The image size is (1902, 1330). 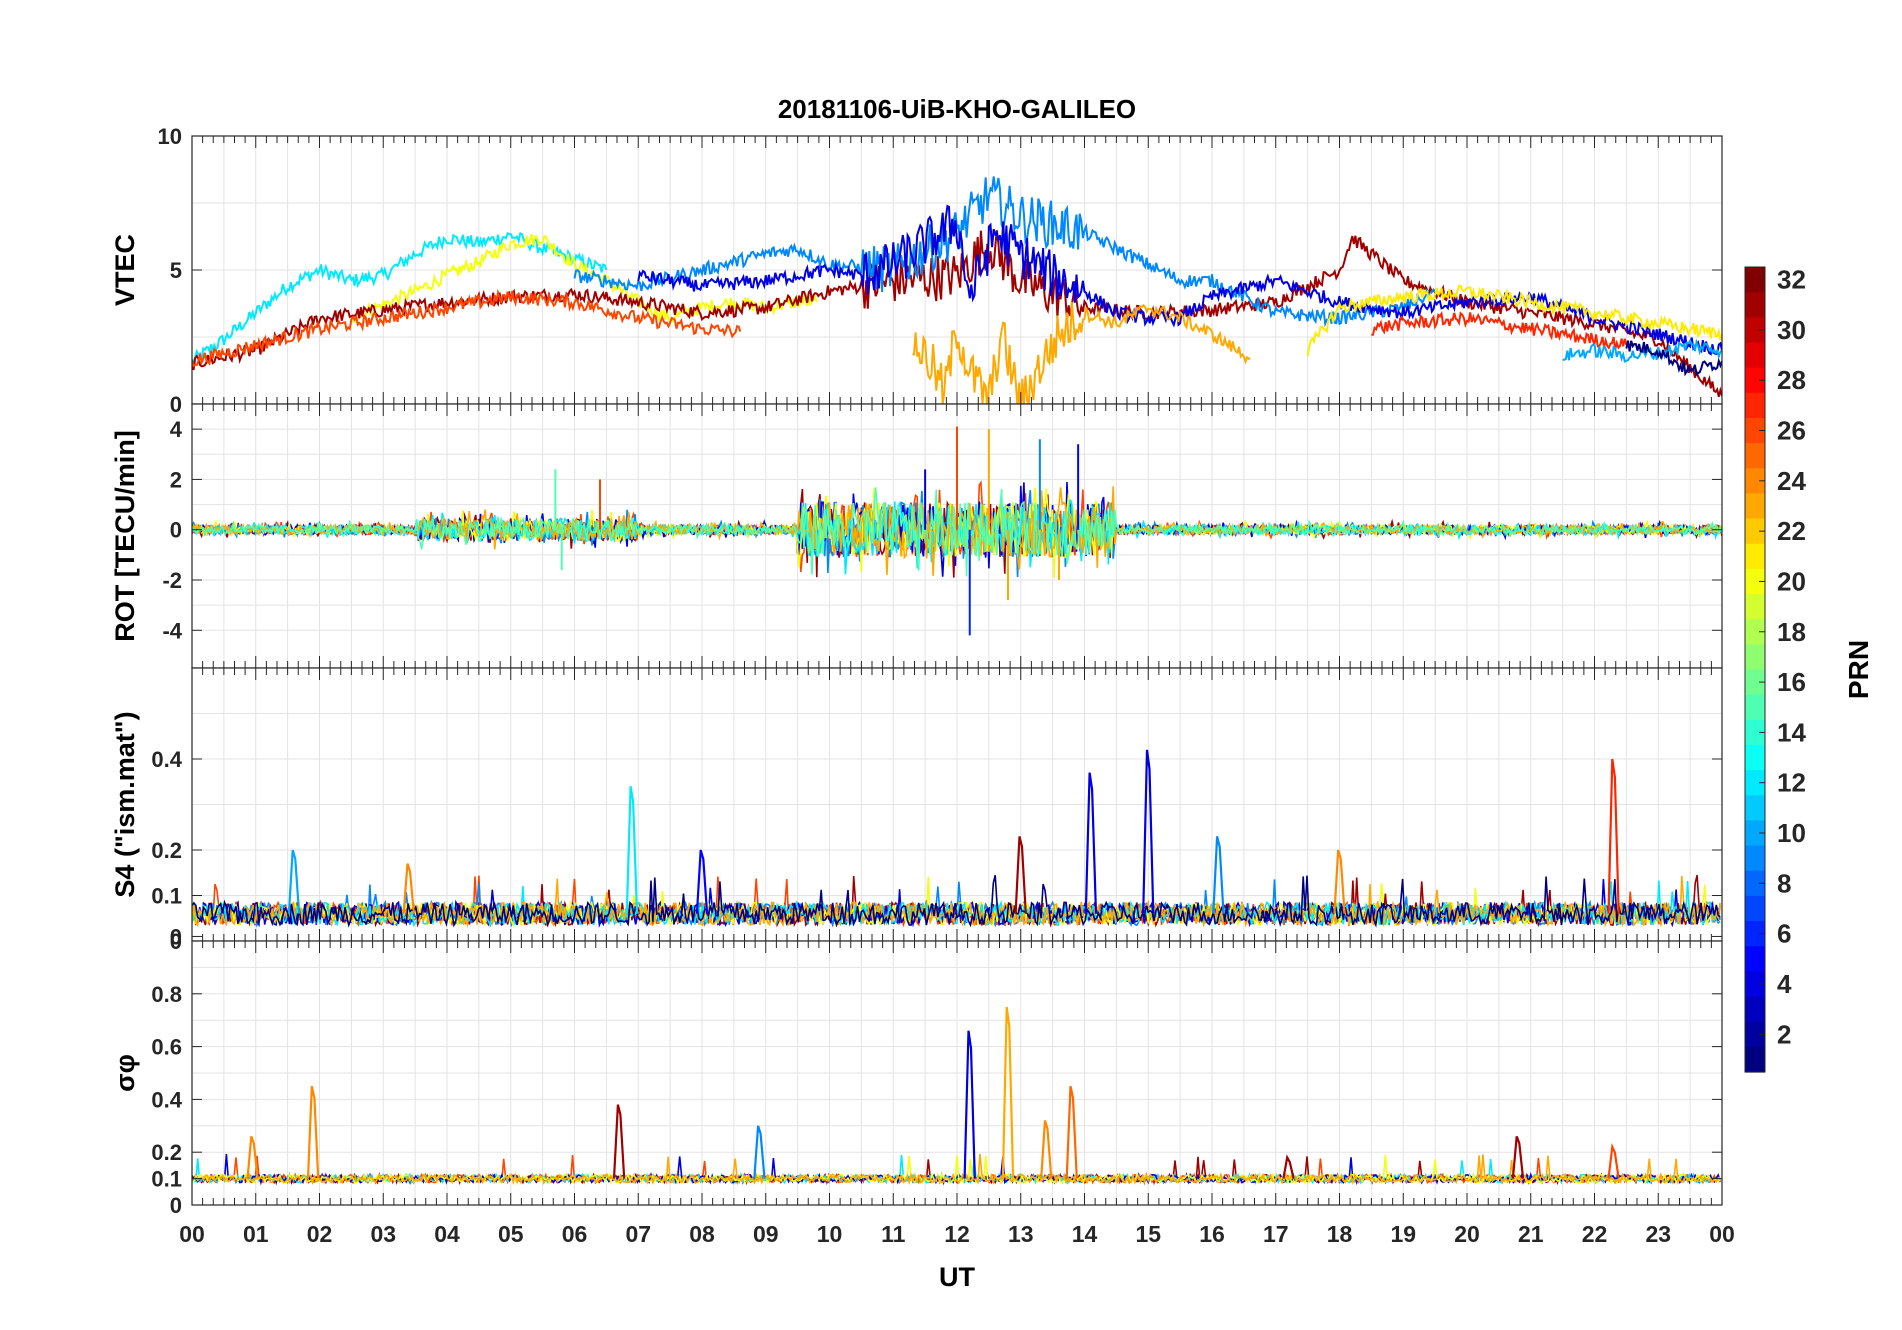 What do you see at coordinates (893, 1234) in the screenshot?
I see `x-tick-label: 11` at bounding box center [893, 1234].